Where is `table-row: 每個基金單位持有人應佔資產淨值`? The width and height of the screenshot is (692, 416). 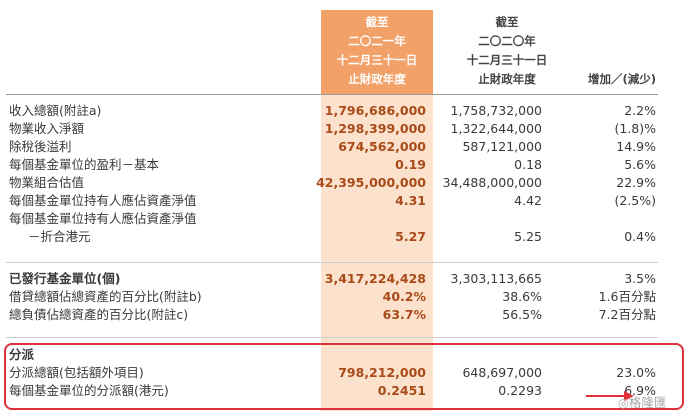
table-row: 每個基金單位持有人應佔資產淨值 is located at coordinates (346, 219).